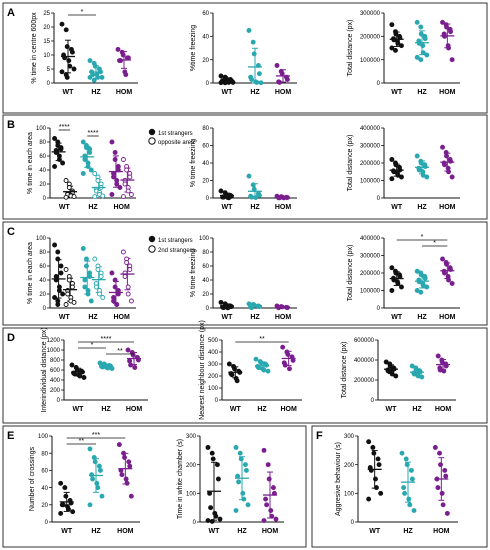  What do you see at coordinates (213, 341) in the screenshot?
I see `y-tick-label: 500` at bounding box center [213, 341].